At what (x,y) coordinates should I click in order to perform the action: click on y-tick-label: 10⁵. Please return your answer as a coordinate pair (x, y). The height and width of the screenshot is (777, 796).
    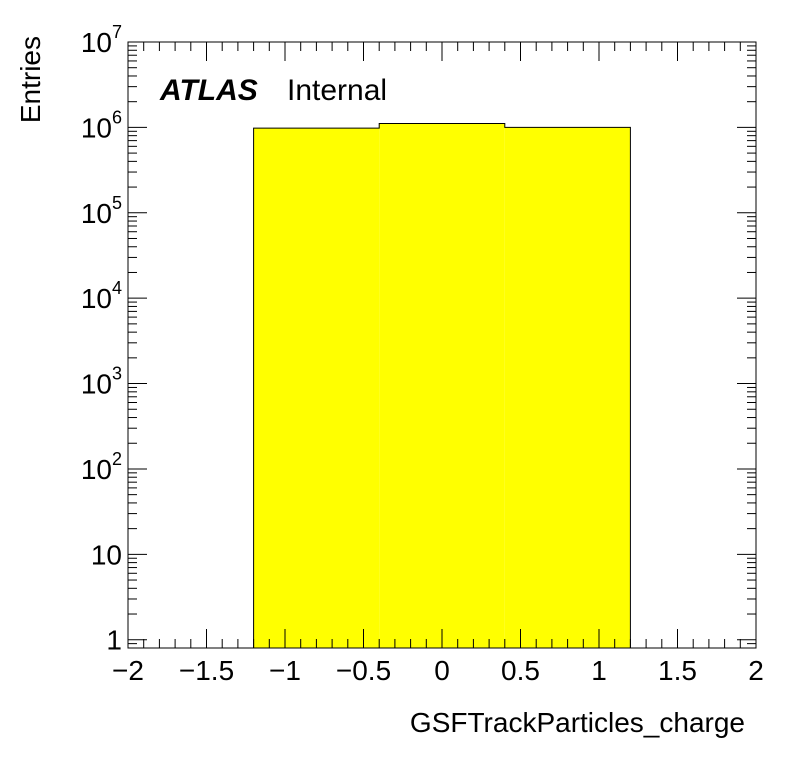
    Looking at the image, I should click on (101, 211).